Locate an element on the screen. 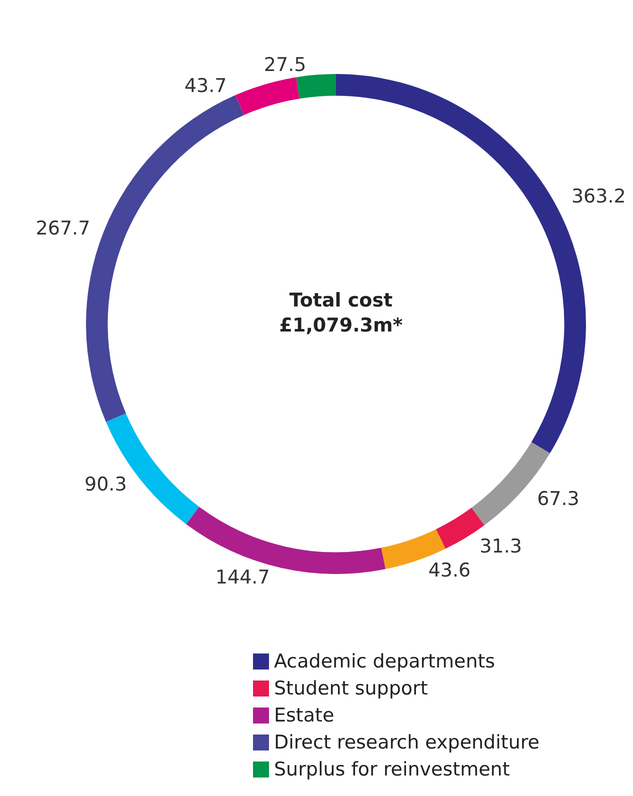  data-label: 43.7 is located at coordinates (205, 85).